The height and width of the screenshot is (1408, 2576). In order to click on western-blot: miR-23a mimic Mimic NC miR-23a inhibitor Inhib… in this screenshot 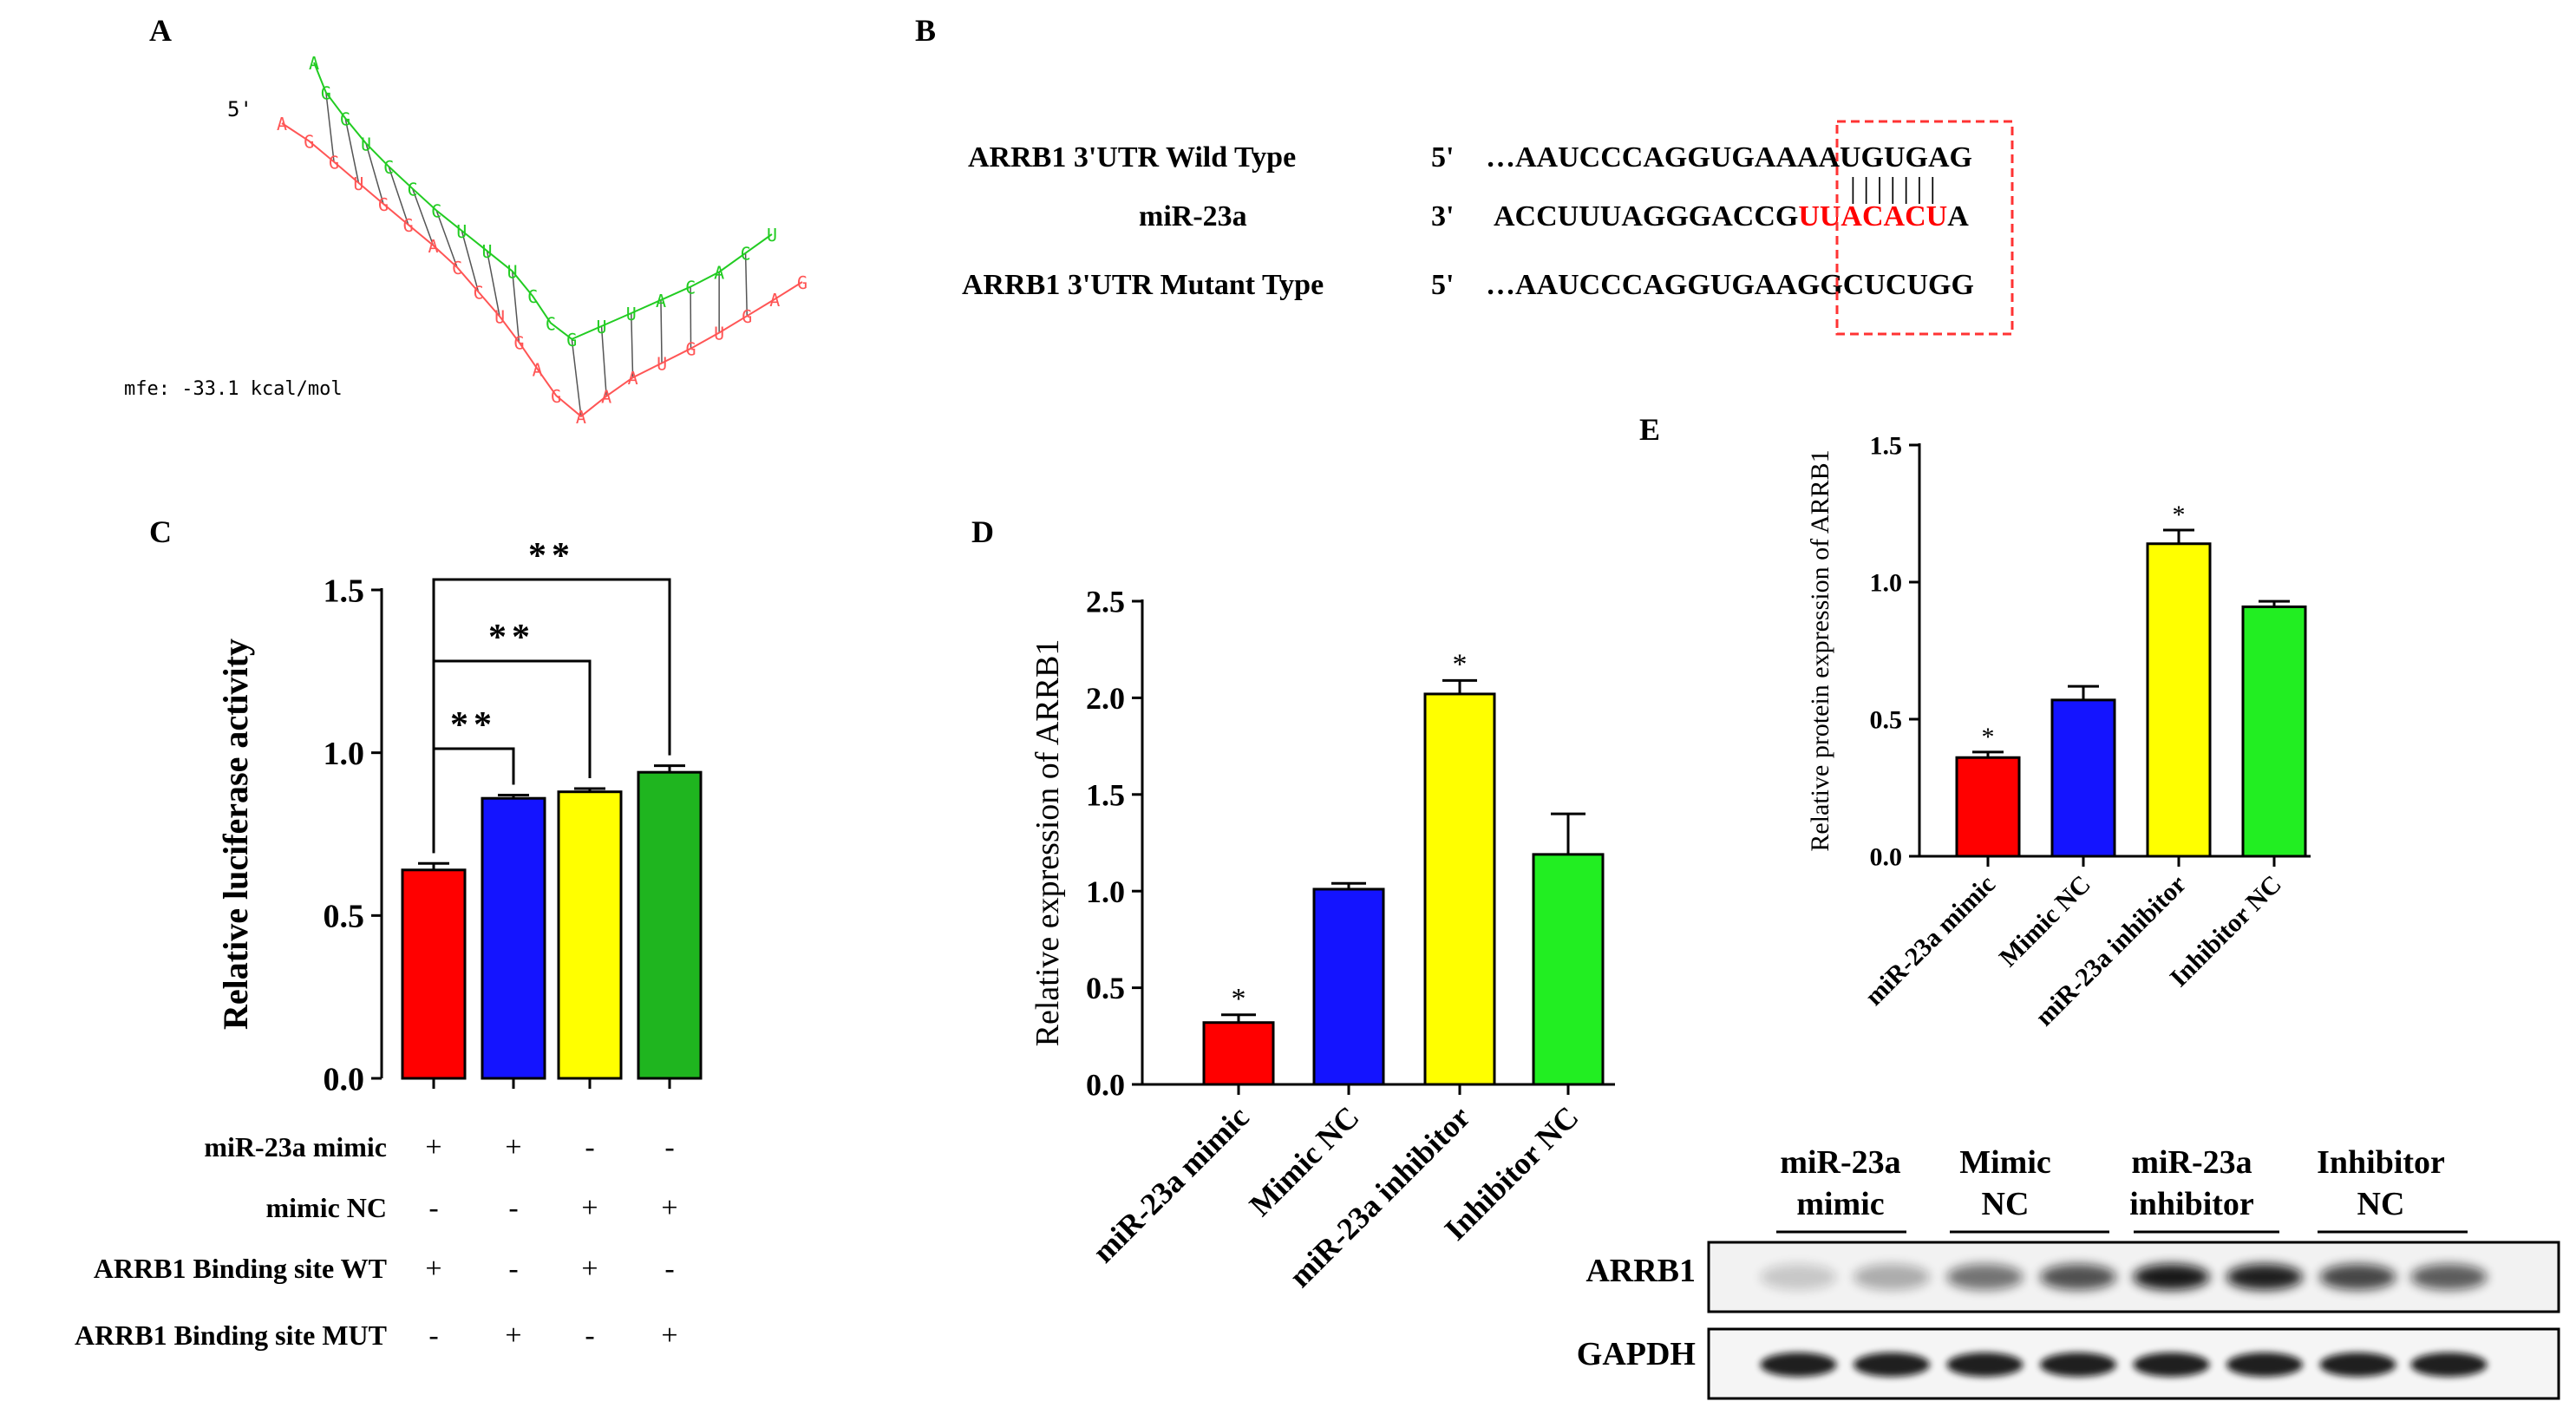, I will do `click(2068, 1272)`.